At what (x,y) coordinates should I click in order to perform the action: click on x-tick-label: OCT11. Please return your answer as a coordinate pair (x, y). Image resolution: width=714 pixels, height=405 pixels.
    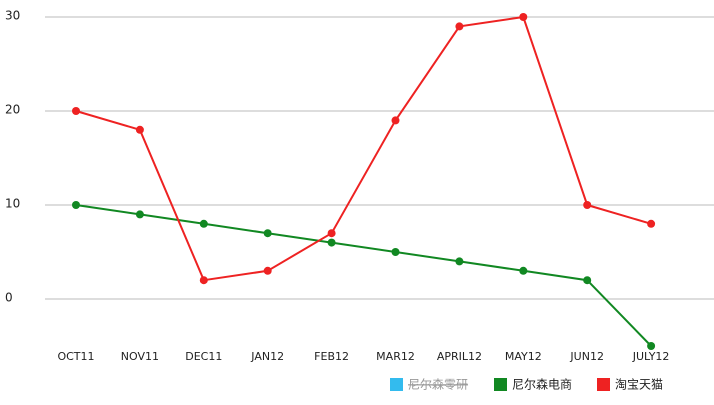
    Looking at the image, I should click on (75, 356).